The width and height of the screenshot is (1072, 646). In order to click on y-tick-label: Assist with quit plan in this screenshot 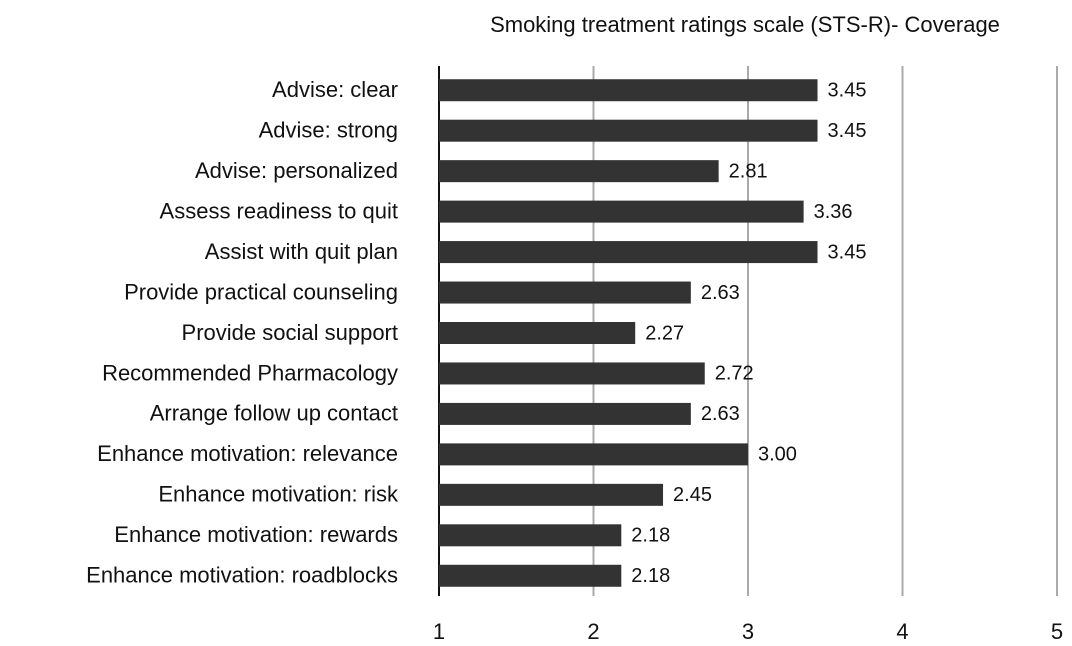, I will do `click(301, 251)`.